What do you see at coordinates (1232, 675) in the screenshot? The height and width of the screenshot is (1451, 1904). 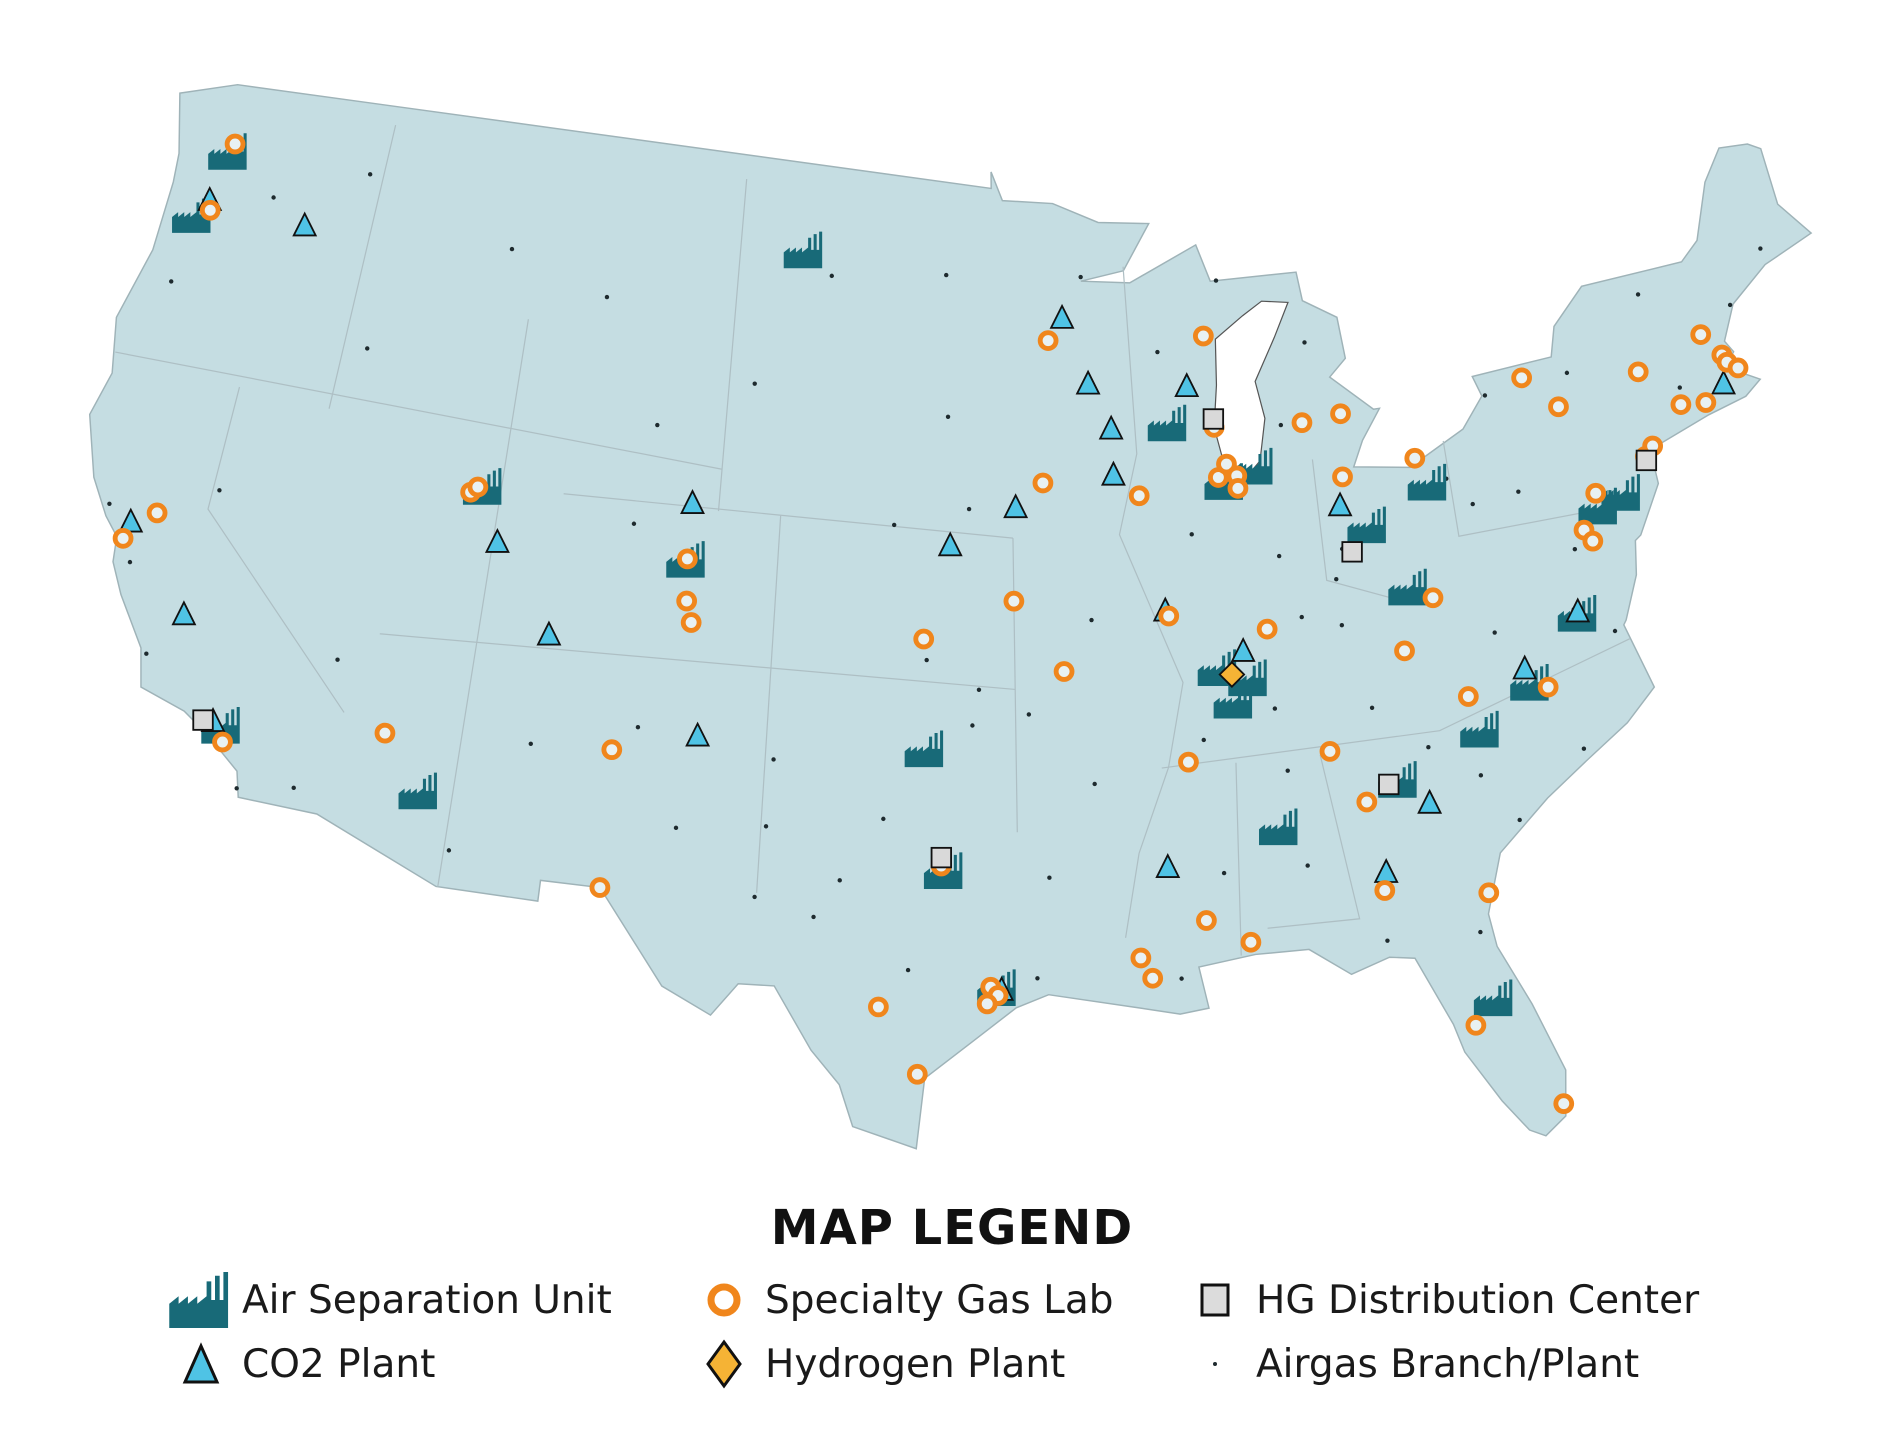 I see `hydrogen-plant-marker` at bounding box center [1232, 675].